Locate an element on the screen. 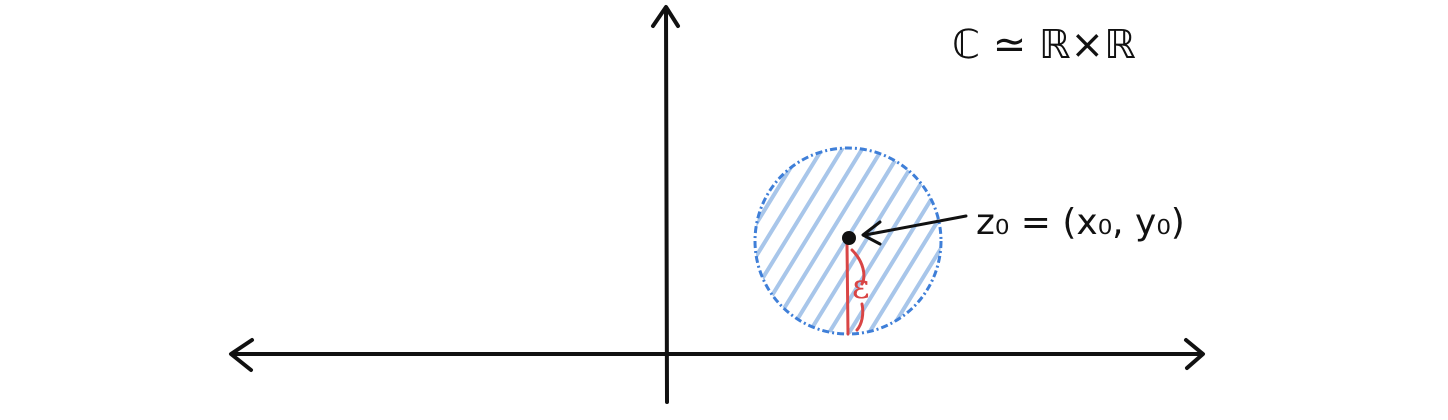 This screenshot has width=1448, height=420. radius-marker is located at coordinates (855, 289).